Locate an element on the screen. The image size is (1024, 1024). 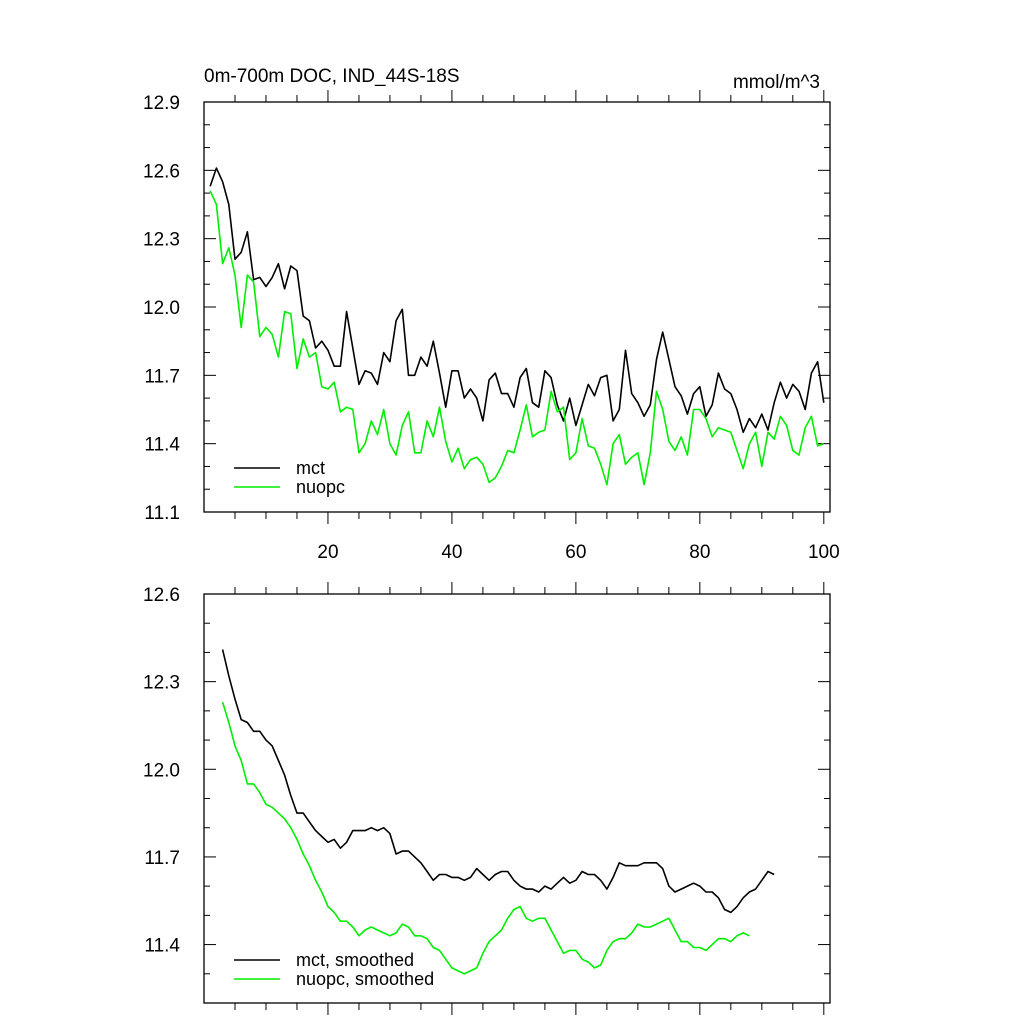
x-tick-label: 20 is located at coordinates (327, 552).